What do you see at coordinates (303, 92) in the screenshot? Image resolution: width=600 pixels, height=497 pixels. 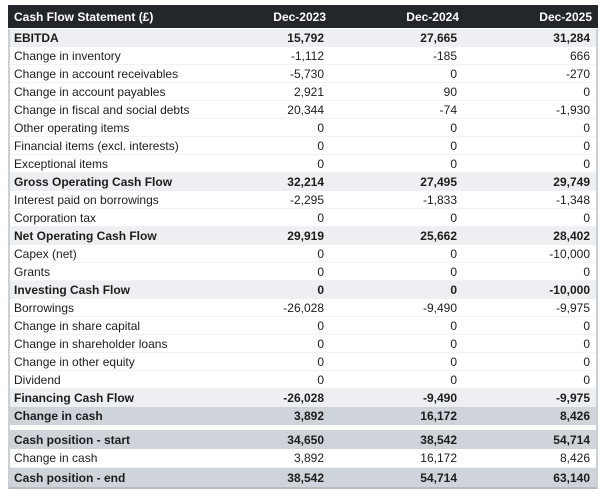 I see `table-row: Change in account payables 2,921 90 0` at bounding box center [303, 92].